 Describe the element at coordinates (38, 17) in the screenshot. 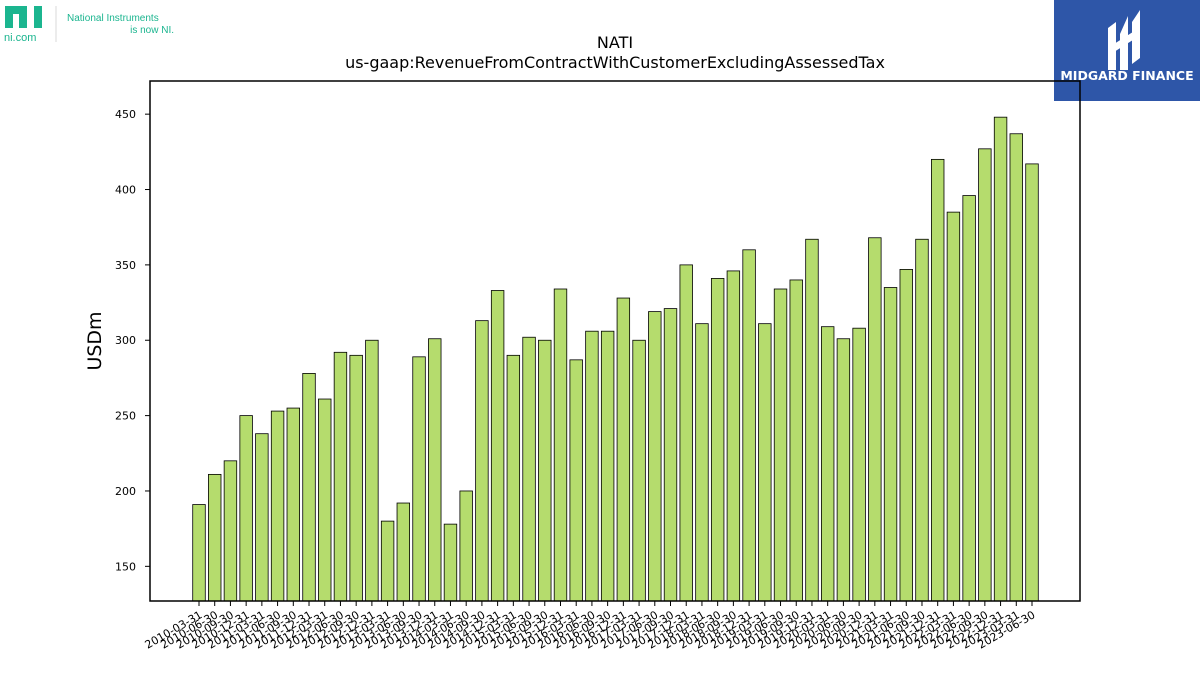

I see `ni-mark-right-stem` at that location.